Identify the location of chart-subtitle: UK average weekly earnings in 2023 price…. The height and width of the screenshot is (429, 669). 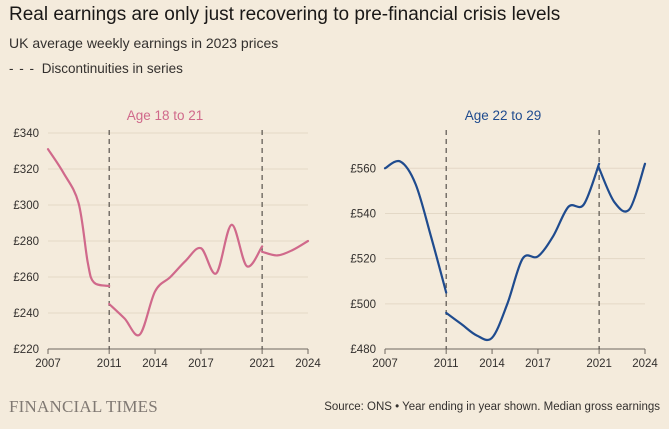
(144, 43).